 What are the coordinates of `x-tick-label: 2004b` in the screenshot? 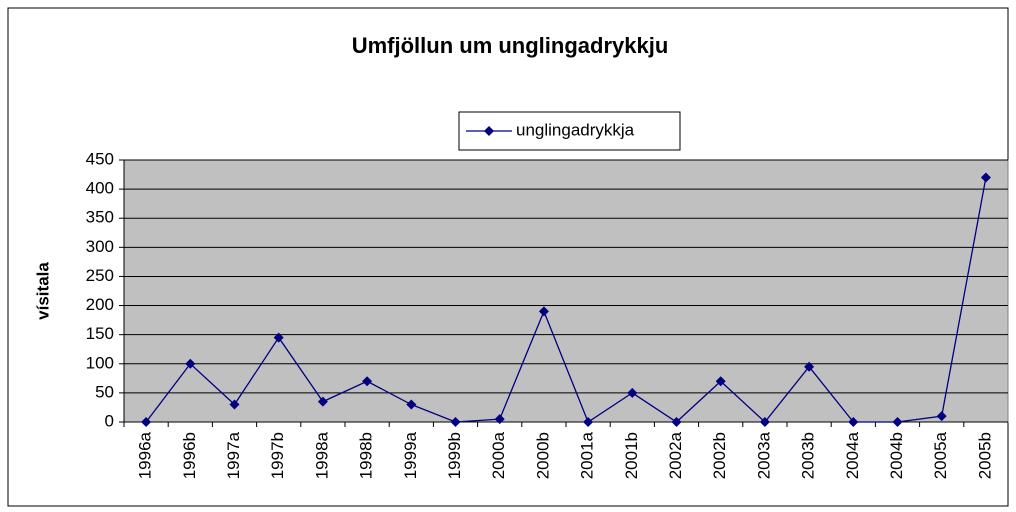 It's located at (896, 455).